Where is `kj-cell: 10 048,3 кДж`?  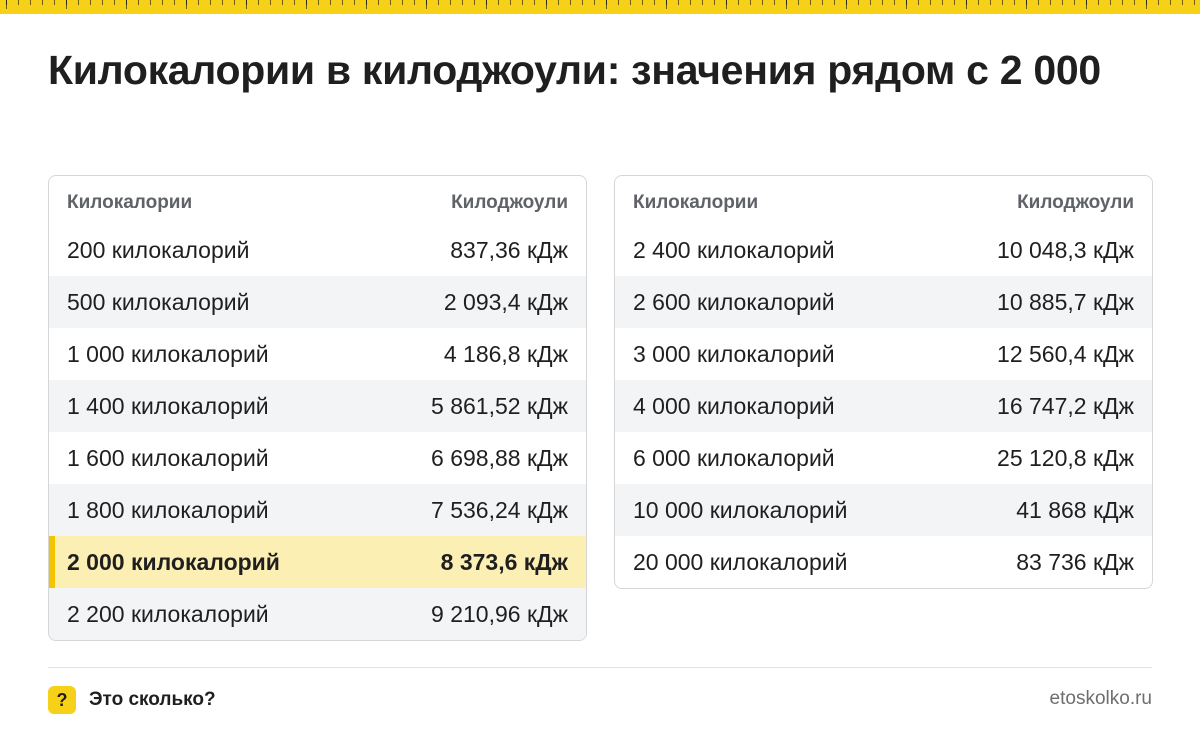
kj-cell: 10 048,3 кДж is located at coordinates (1065, 249).